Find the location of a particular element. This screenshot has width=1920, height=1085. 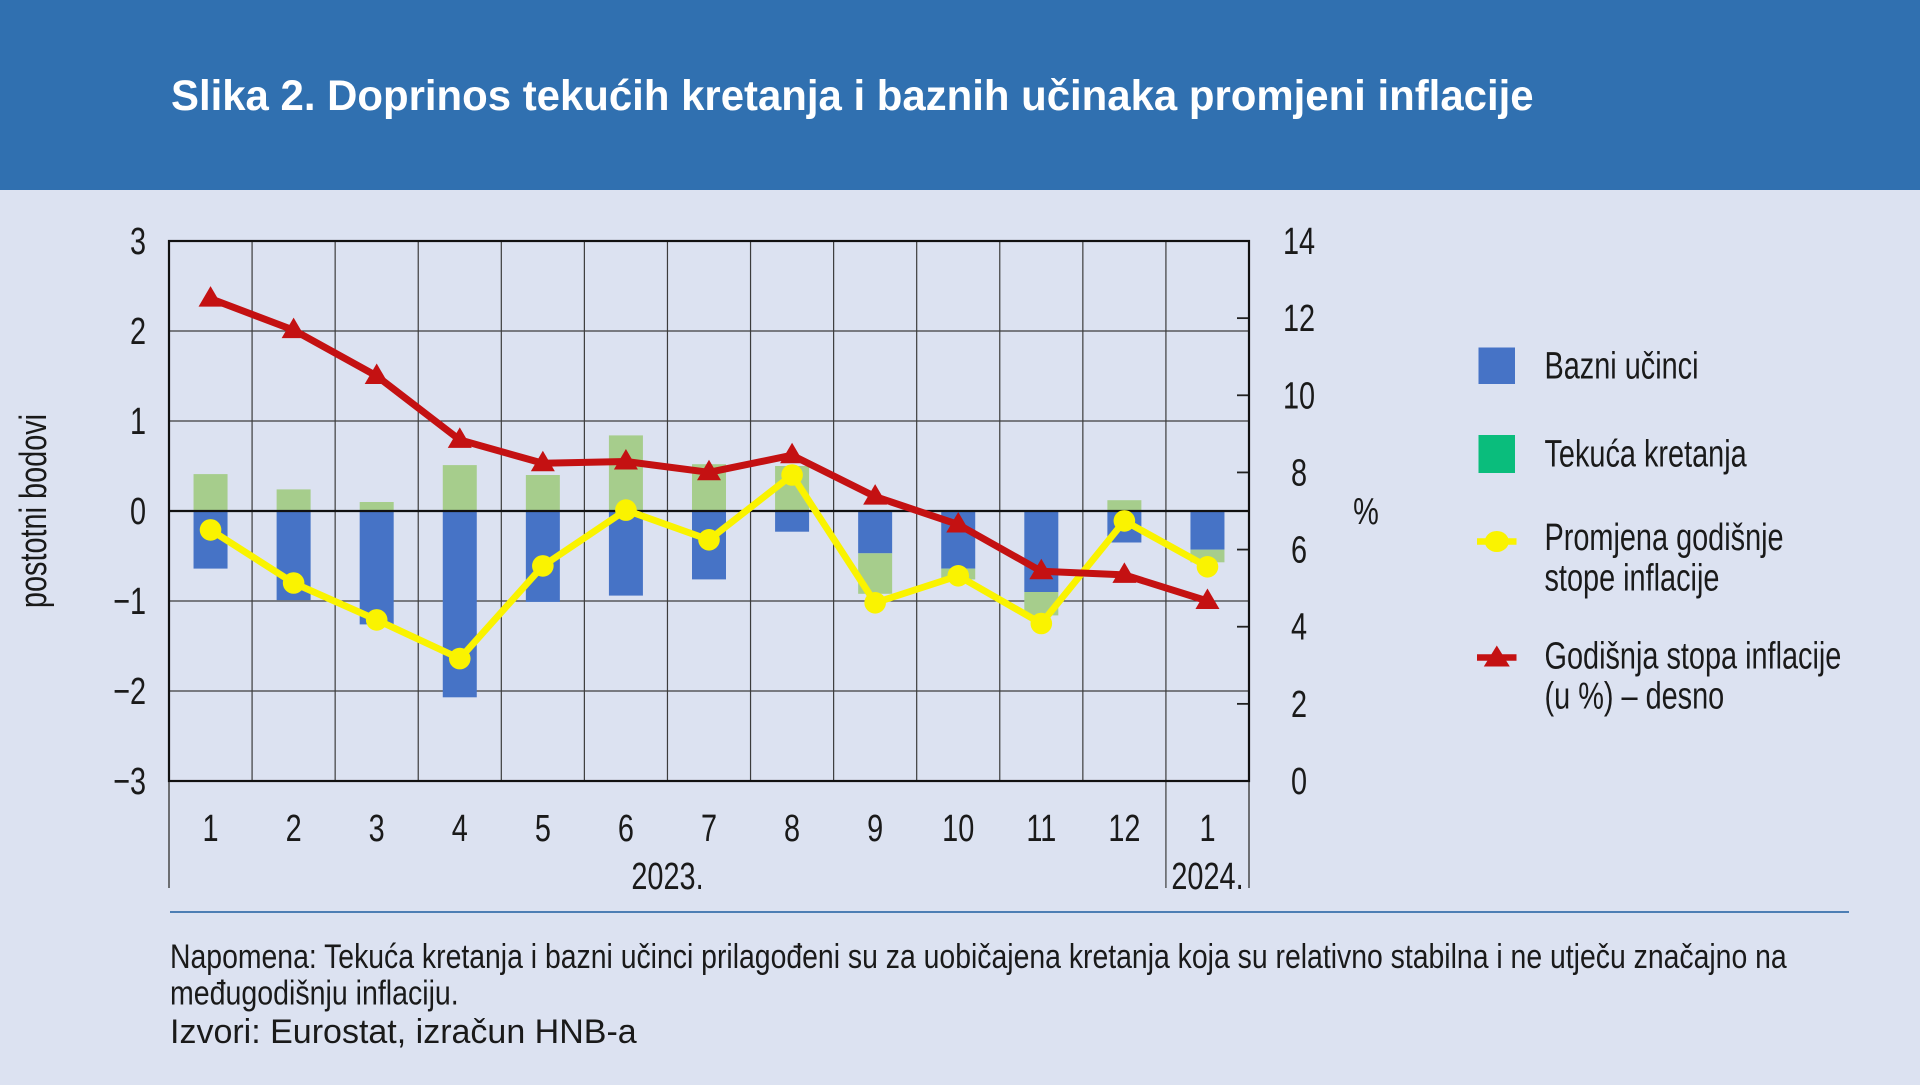

svg-text: Godišnja stopa inflacije is located at coordinates (1693, 656).